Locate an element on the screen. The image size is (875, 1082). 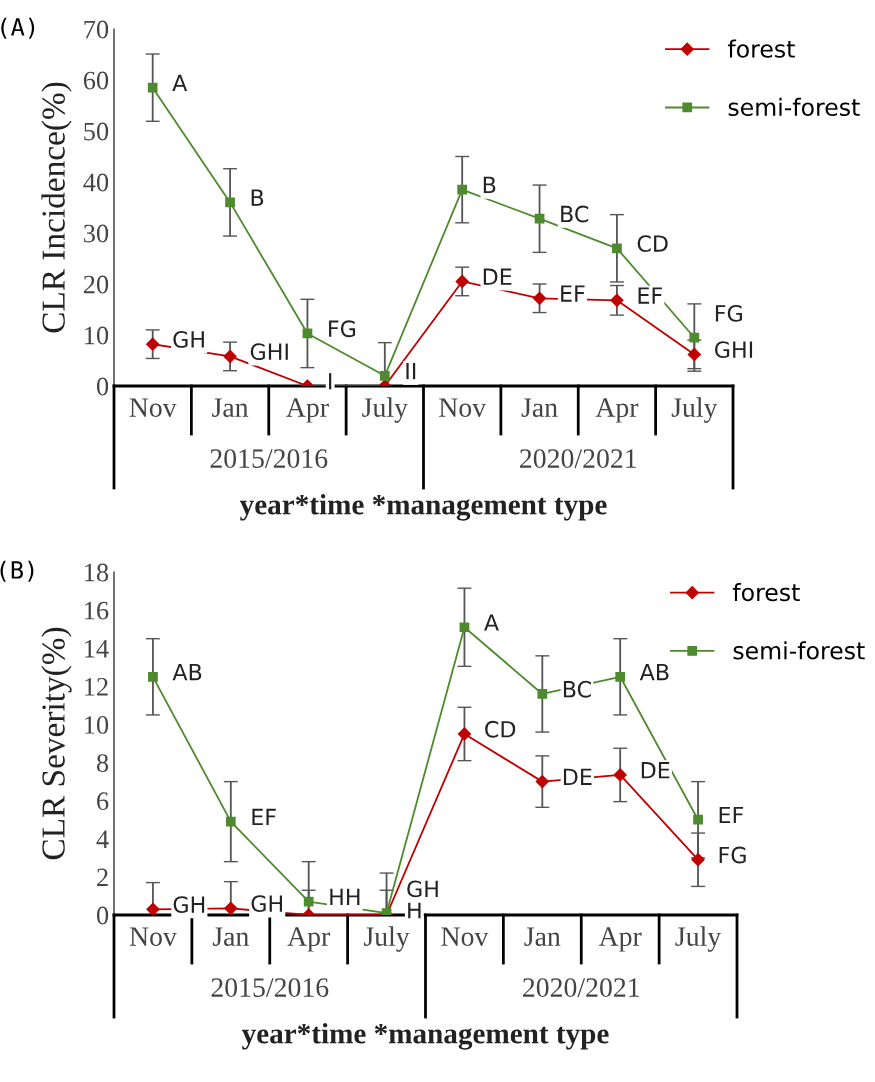
data-label: B is located at coordinates (489, 184).